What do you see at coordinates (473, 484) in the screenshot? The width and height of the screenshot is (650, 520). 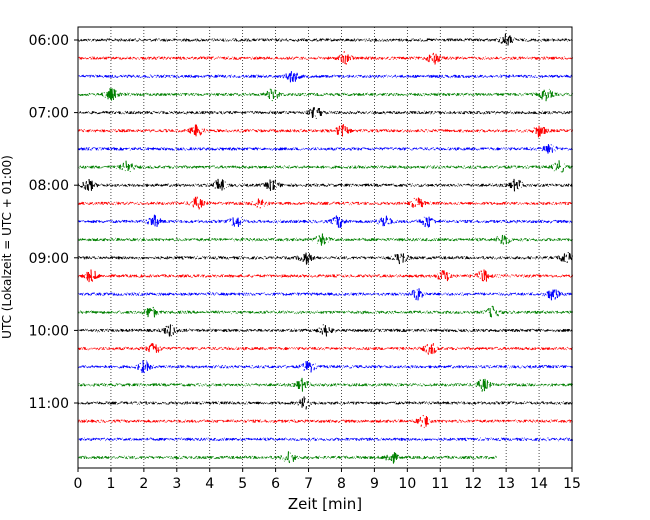 I see `x-tick-label: 12` at bounding box center [473, 484].